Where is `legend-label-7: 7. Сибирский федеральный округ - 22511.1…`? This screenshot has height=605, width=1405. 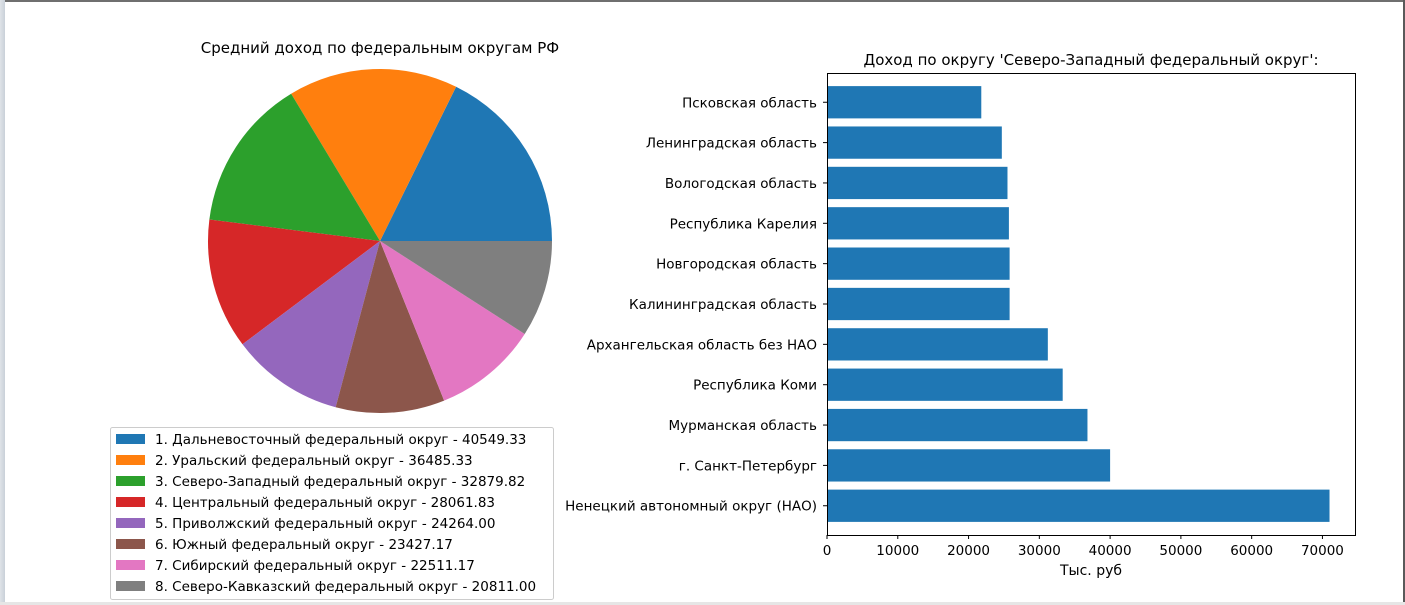
legend-label-7: 7. Сибирский федеральный округ - 22511.1… is located at coordinates (315, 566).